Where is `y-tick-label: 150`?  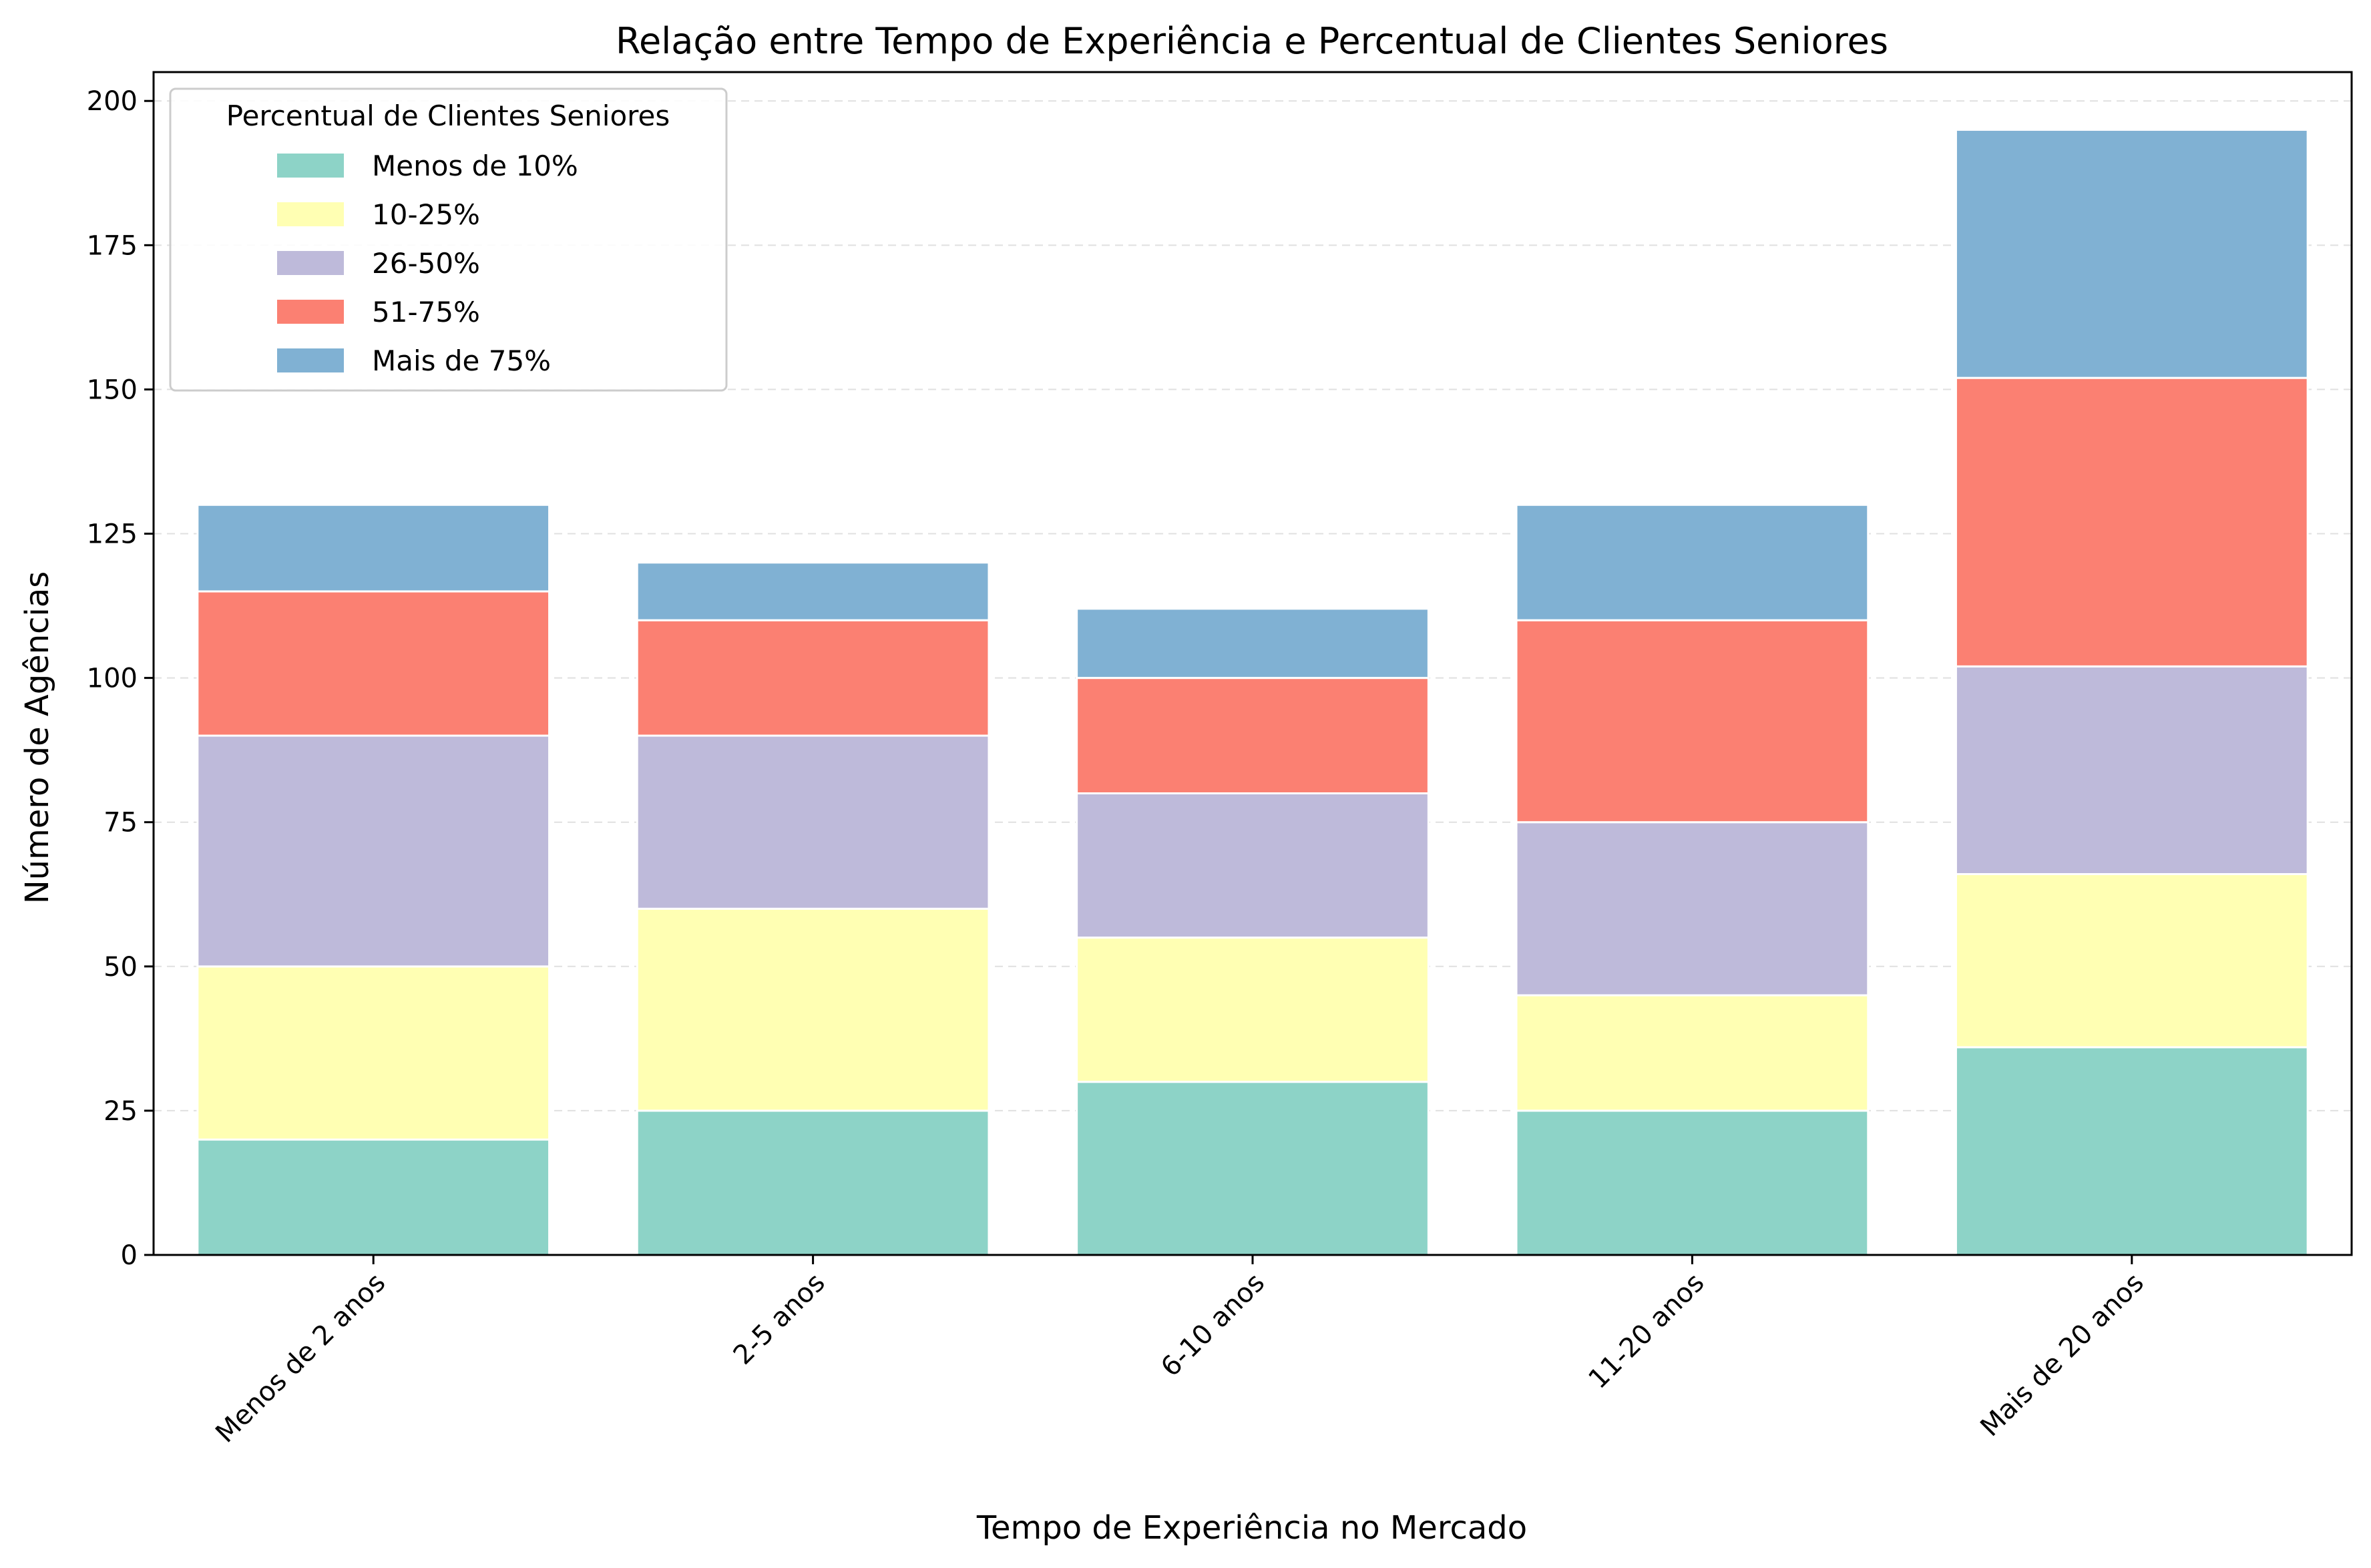
y-tick-label: 150 is located at coordinates (112, 389).